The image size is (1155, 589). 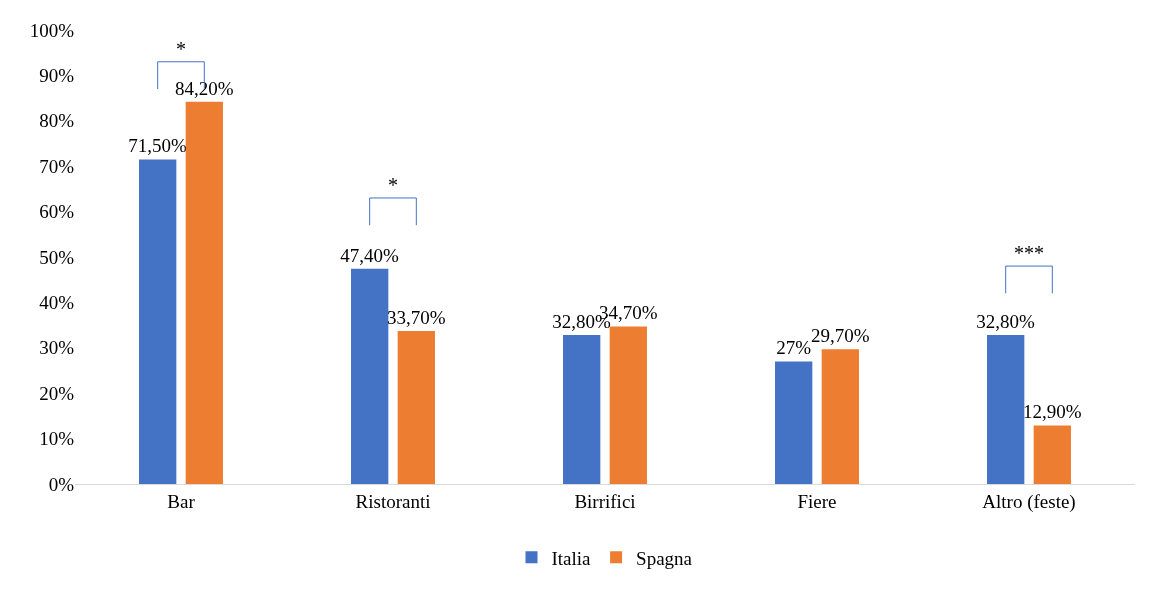 I want to click on y-tick-label: 60%, so click(x=57, y=212).